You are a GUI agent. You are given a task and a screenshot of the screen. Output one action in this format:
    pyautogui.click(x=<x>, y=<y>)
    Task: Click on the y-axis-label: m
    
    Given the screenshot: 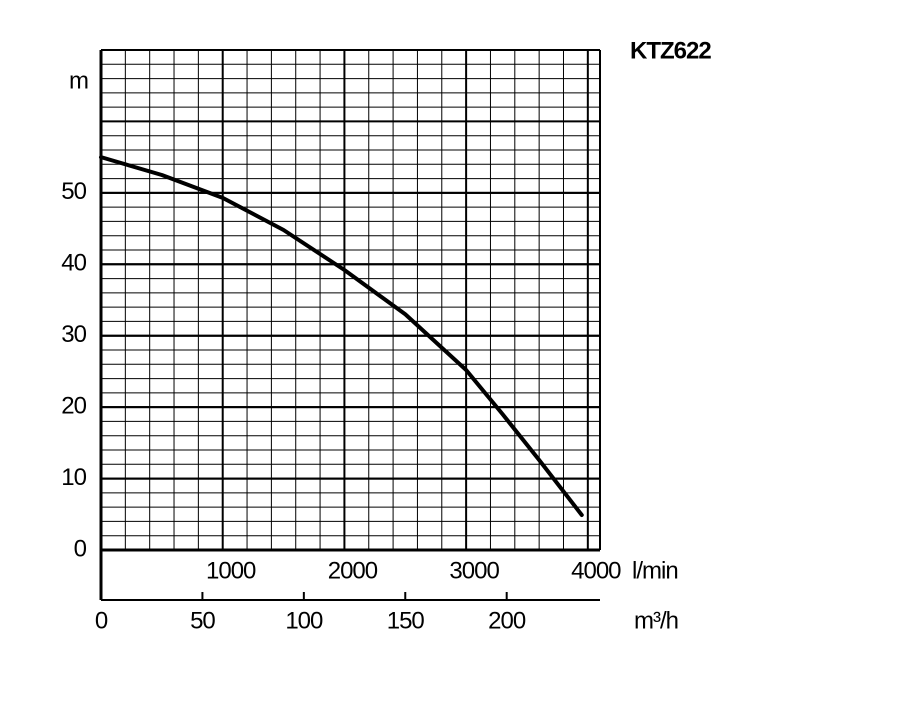 What is the action you would take?
    pyautogui.click(x=78, y=80)
    